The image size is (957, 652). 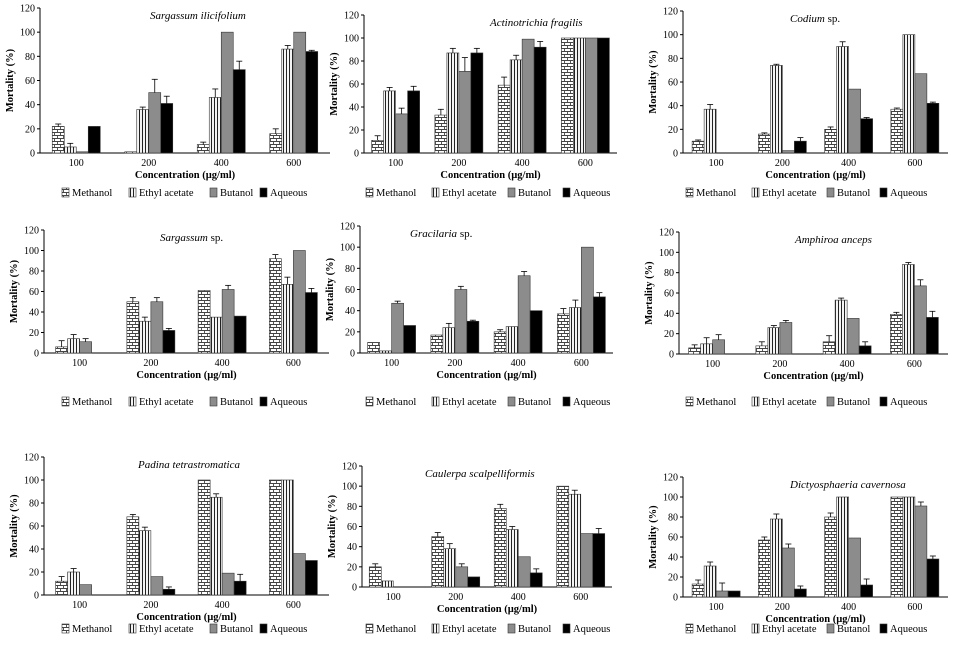 What do you see at coordinates (454, 363) in the screenshot?
I see `x-tick-label: 200` at bounding box center [454, 363].